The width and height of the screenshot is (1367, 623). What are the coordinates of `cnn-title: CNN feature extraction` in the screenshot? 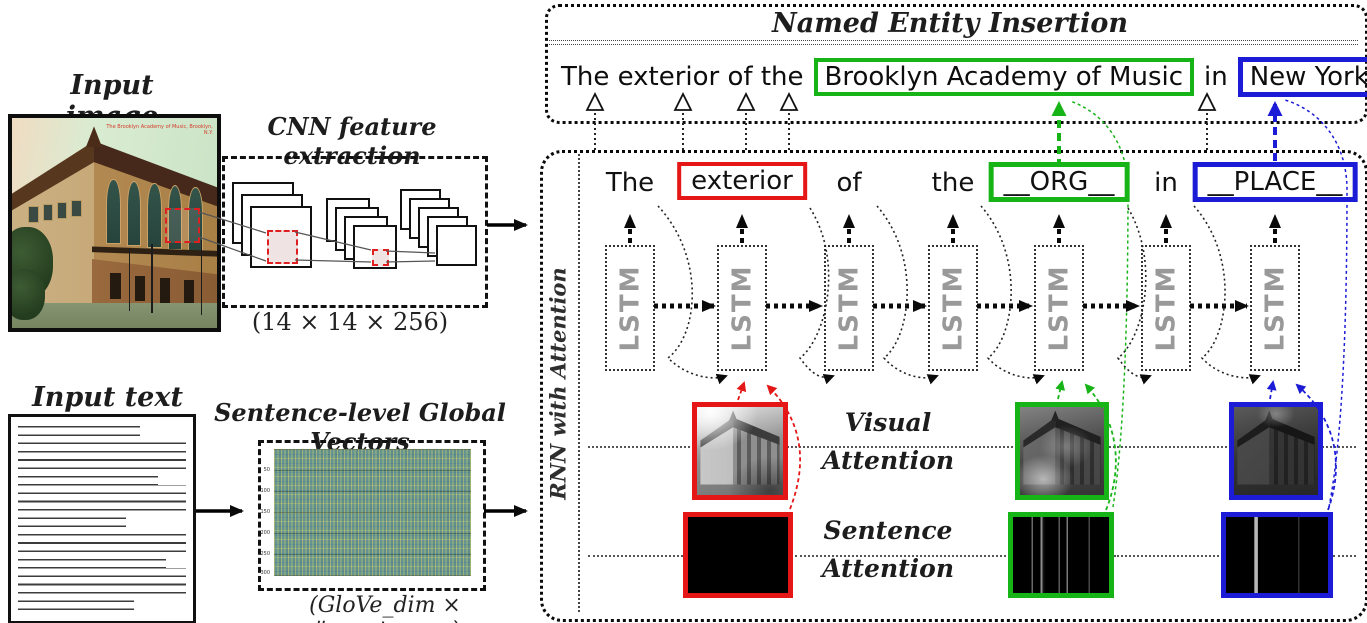 It's located at (352, 141).